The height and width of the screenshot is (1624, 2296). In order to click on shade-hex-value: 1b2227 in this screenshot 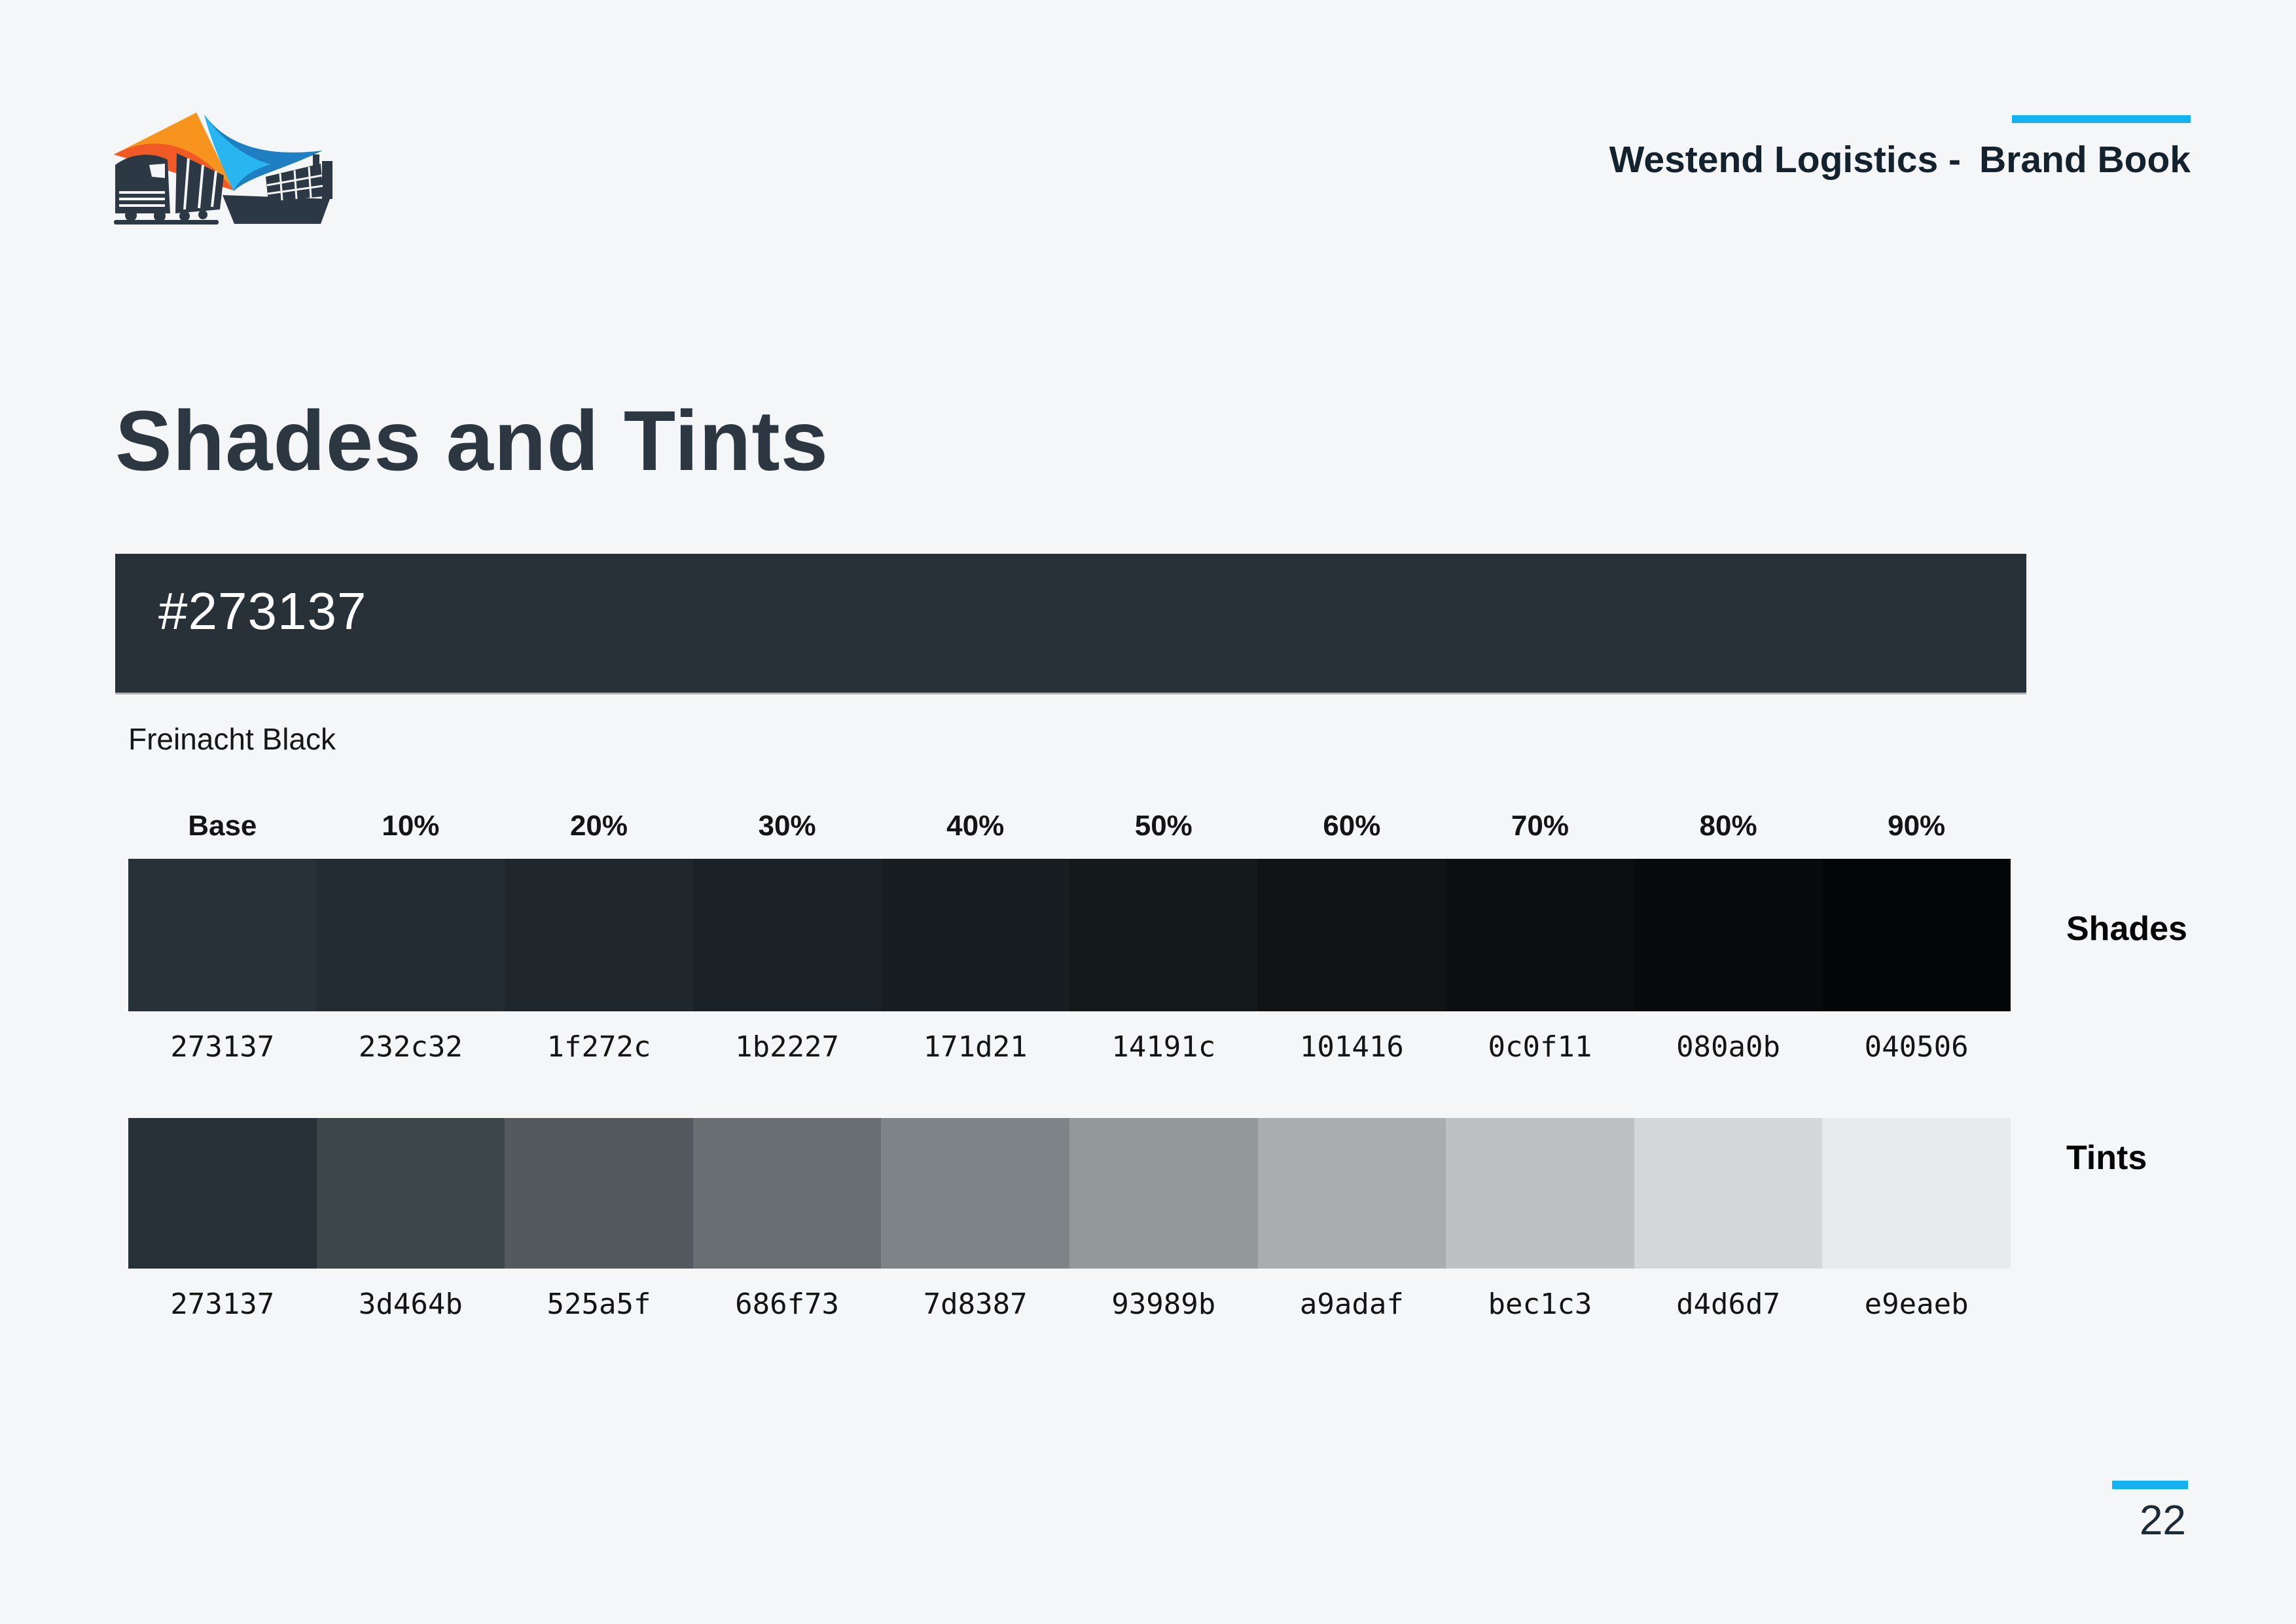, I will do `click(787, 1047)`.